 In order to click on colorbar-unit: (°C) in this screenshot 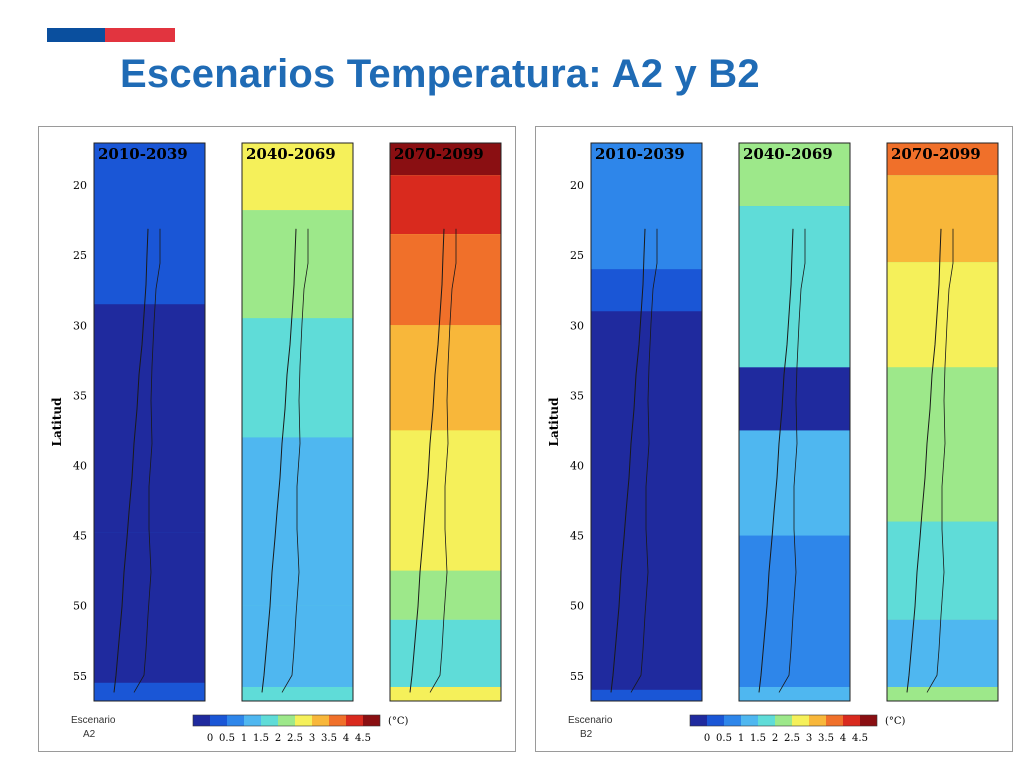, I will do `click(398, 721)`.